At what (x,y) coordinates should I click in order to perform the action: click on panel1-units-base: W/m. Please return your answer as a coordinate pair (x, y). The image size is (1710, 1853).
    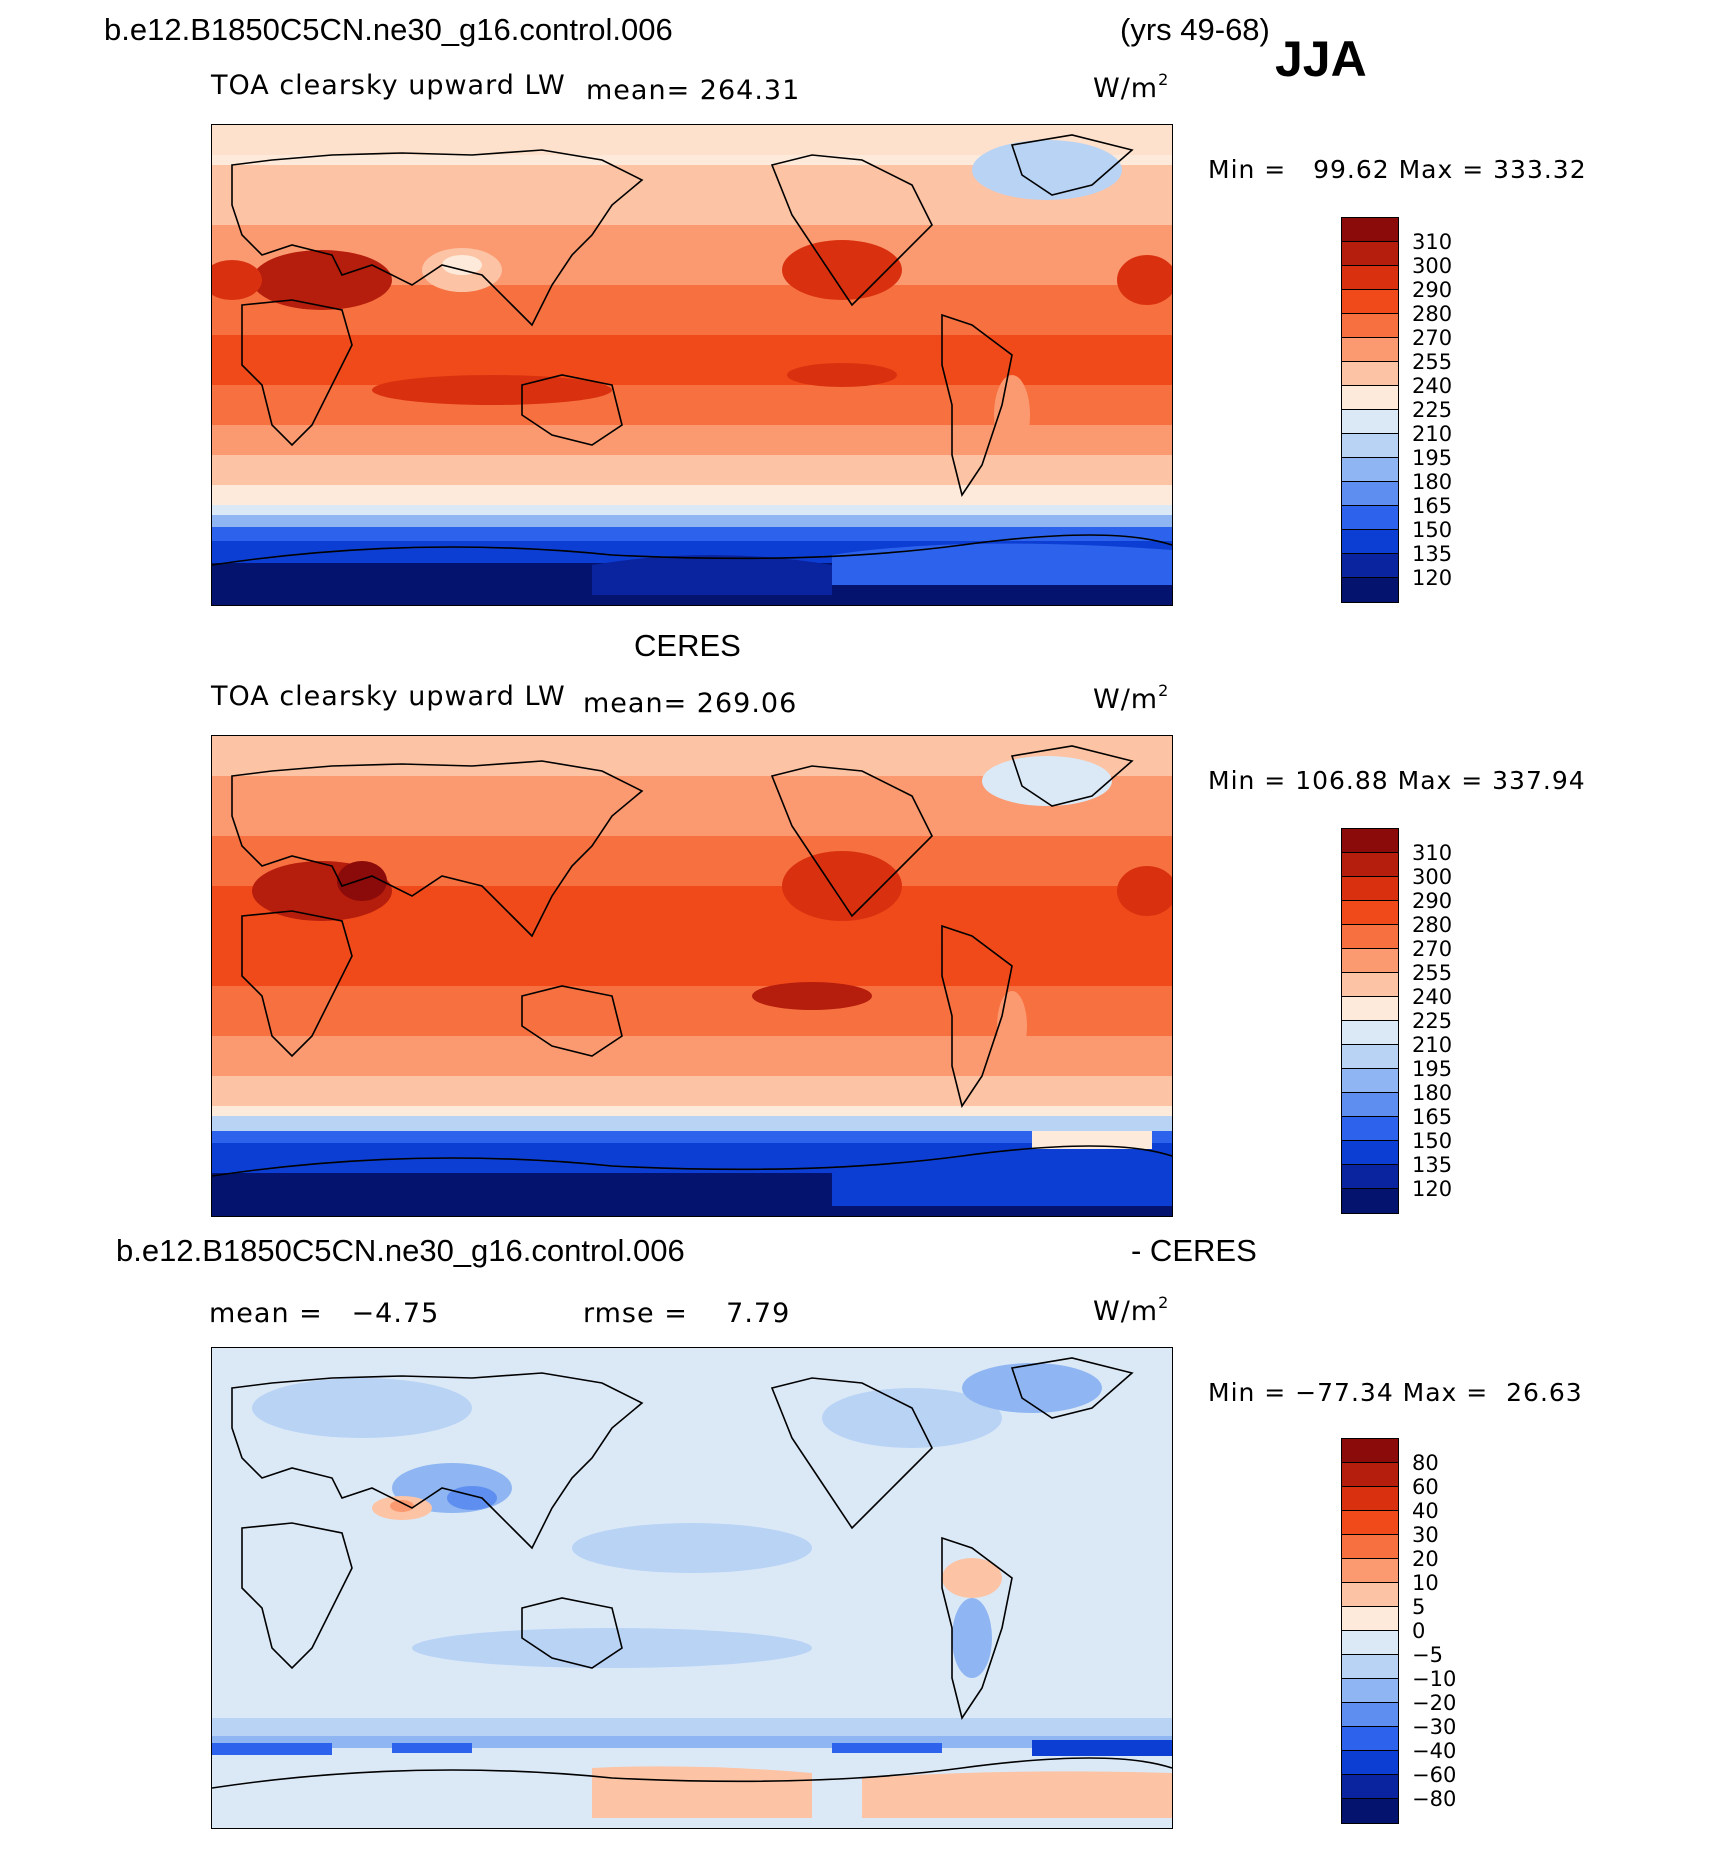
    Looking at the image, I should click on (1126, 88).